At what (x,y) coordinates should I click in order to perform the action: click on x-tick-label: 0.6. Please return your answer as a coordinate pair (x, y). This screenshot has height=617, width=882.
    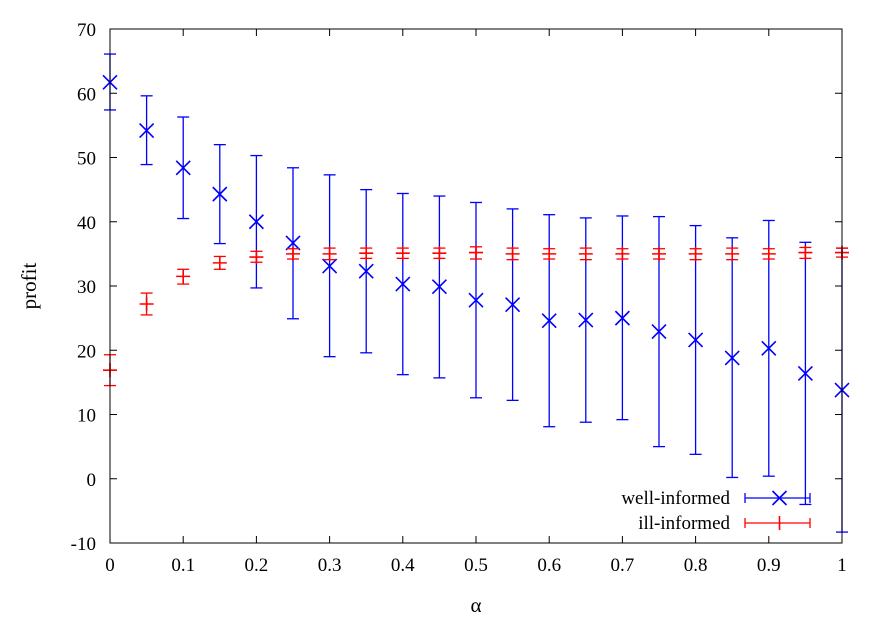
    Looking at the image, I should click on (549, 565).